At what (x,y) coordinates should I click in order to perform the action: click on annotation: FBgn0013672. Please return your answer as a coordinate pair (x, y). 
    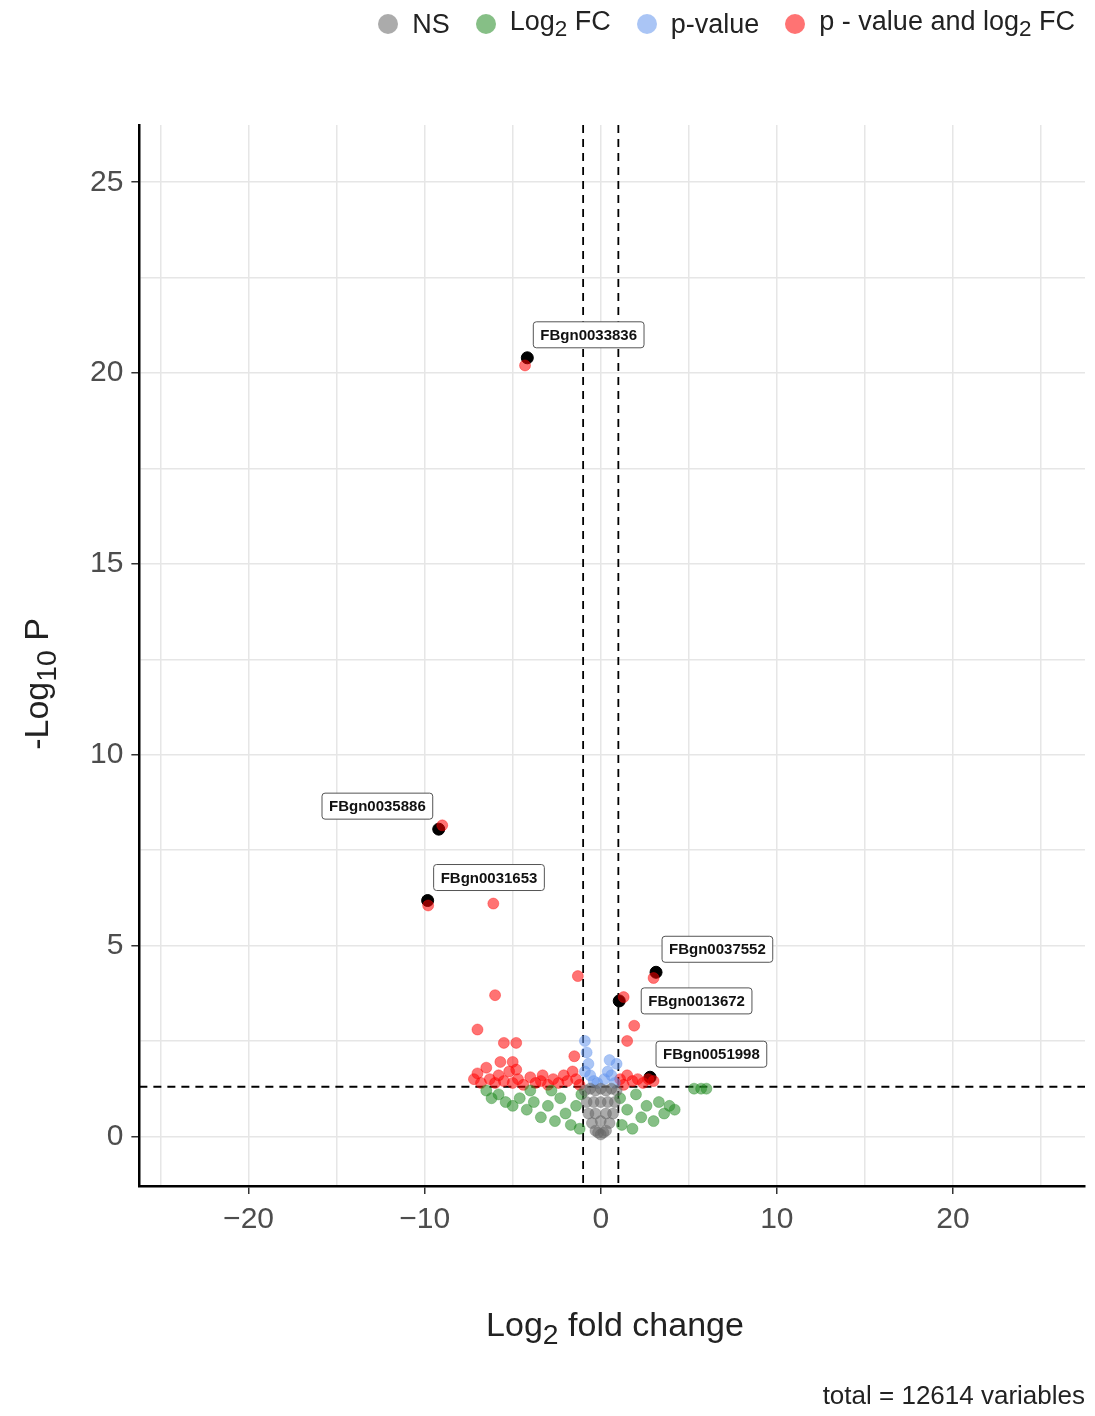
    Looking at the image, I should click on (696, 1001).